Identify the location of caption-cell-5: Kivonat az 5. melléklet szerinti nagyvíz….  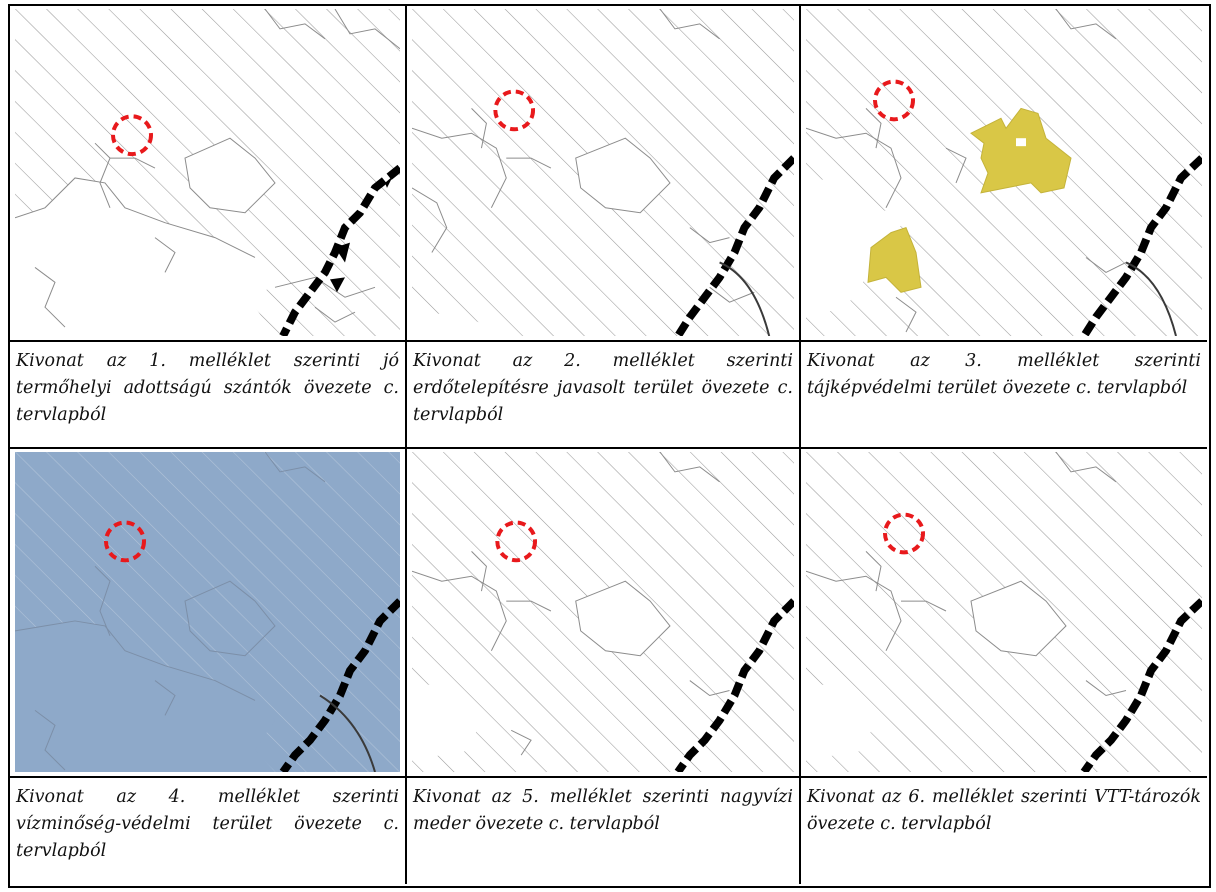
(604, 831).